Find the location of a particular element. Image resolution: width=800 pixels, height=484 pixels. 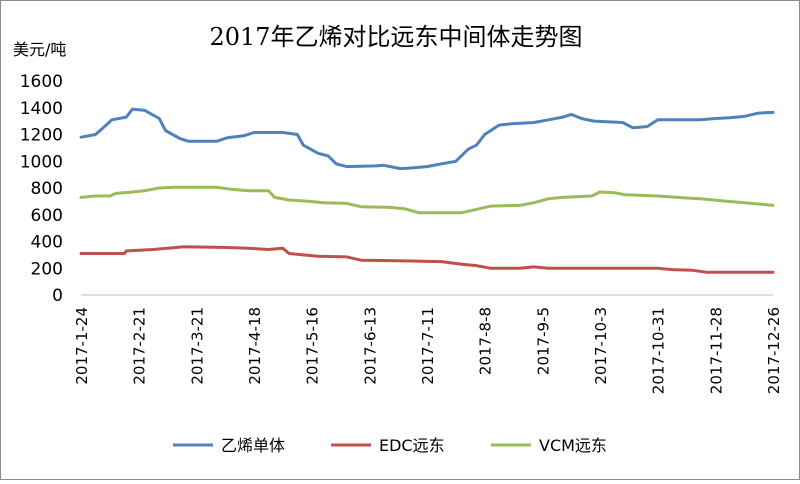

x-tick-label: 2017-3-21 is located at coordinates (197, 346).